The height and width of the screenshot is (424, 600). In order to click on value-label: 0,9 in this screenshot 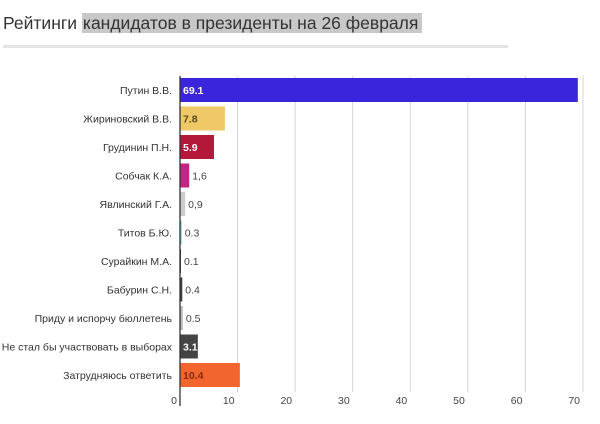, I will do `click(195, 205)`.